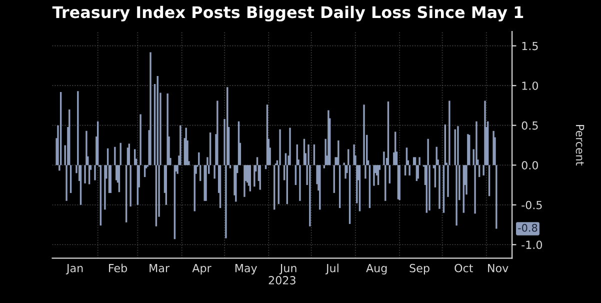  I want to click on x-tick-label: Mar, so click(160, 268).